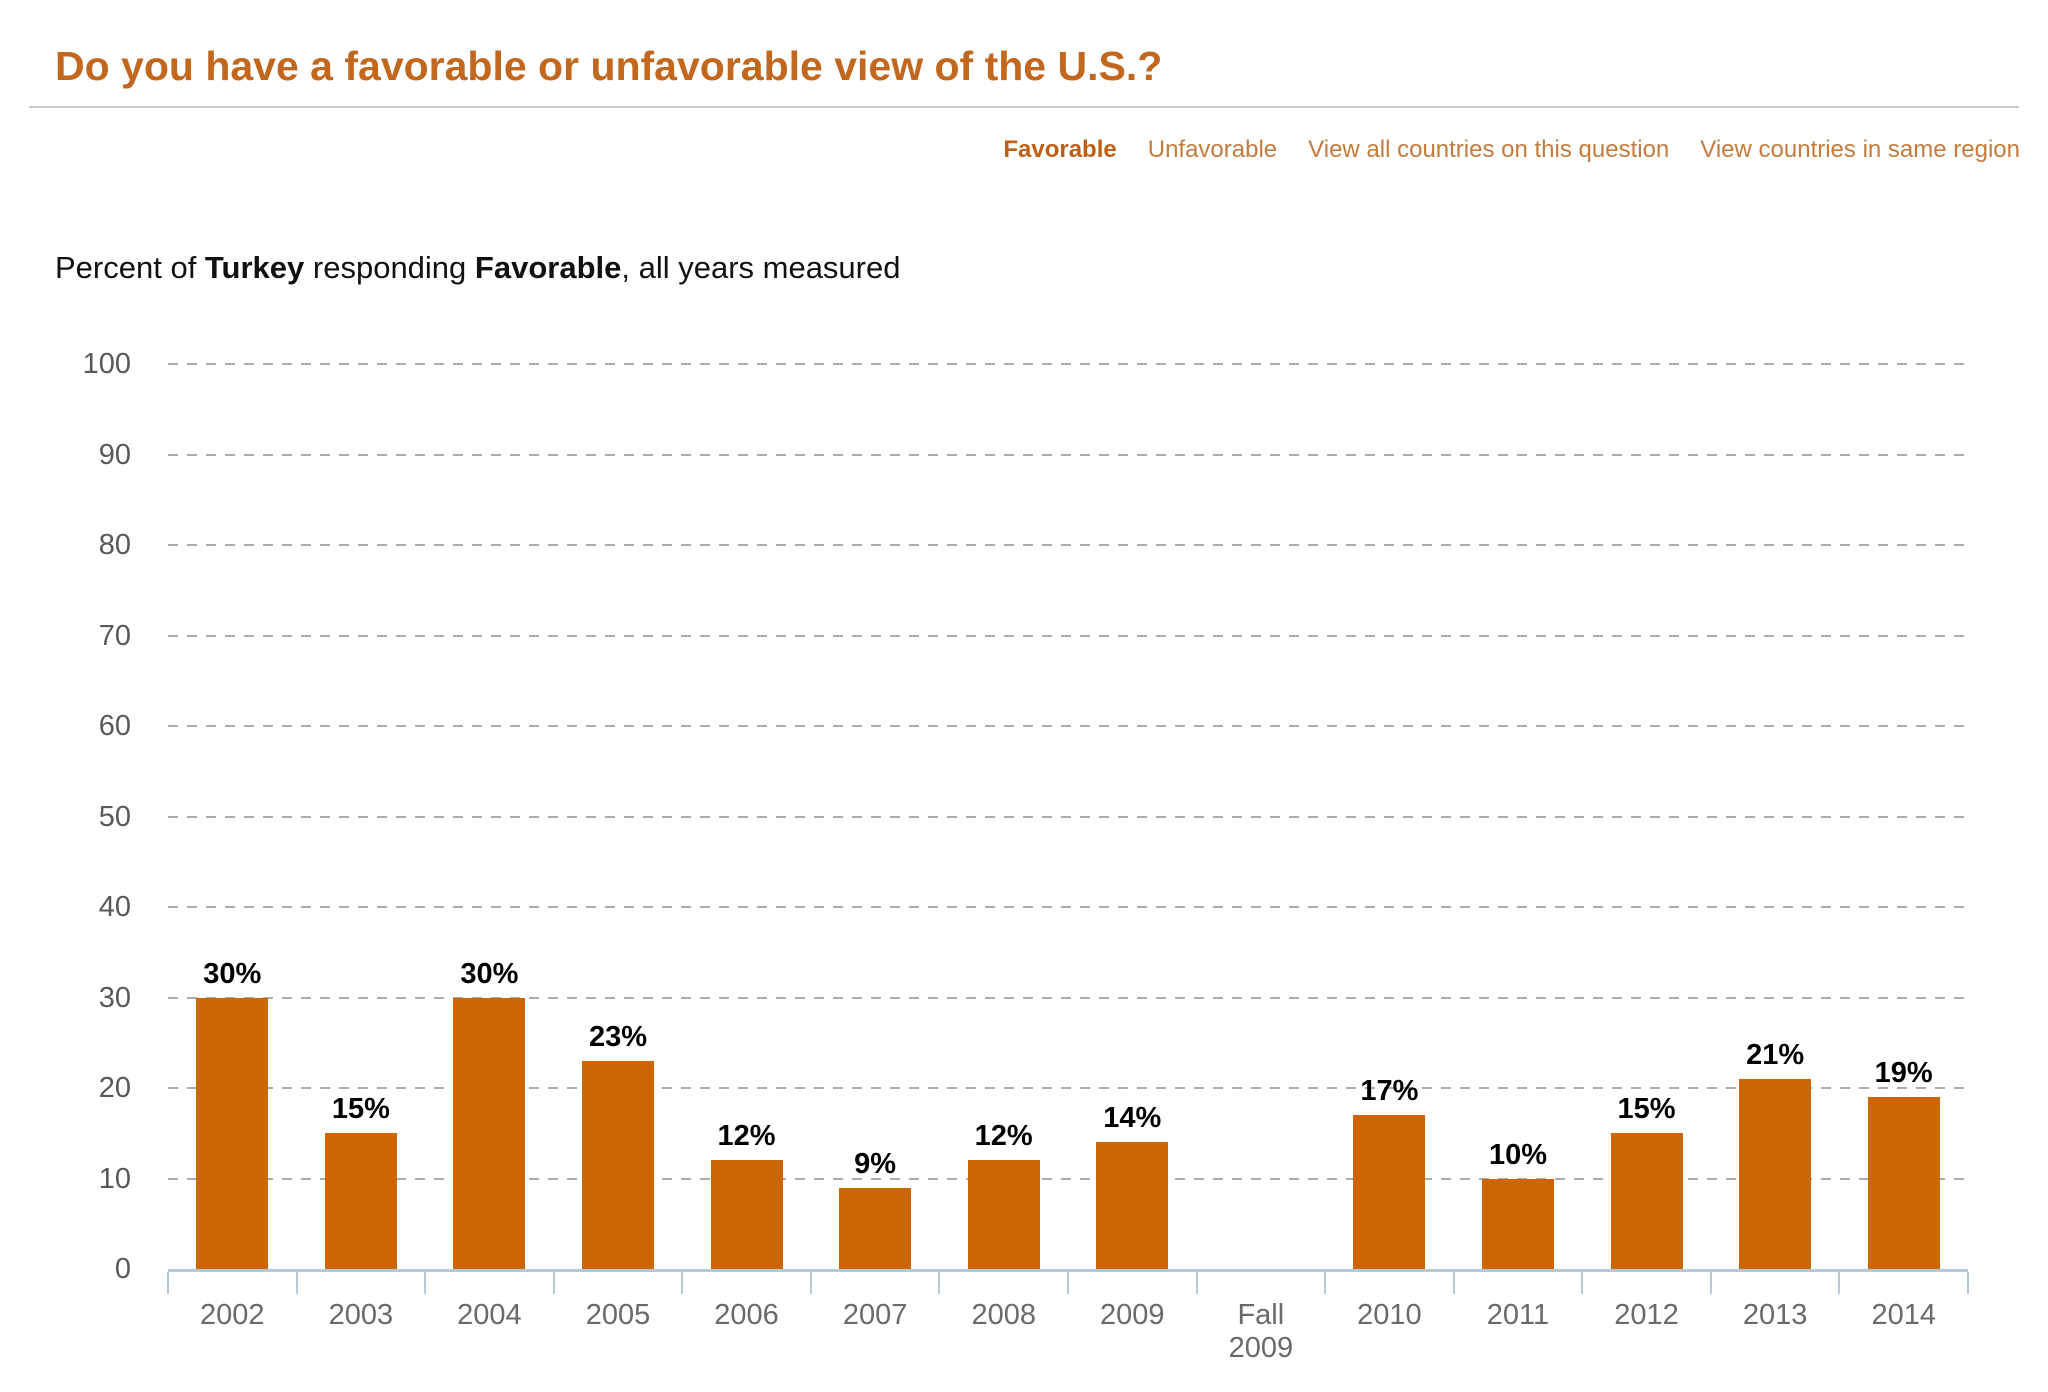  What do you see at coordinates (1060, 149) in the screenshot?
I see `nav-link-favorable: Favorable` at bounding box center [1060, 149].